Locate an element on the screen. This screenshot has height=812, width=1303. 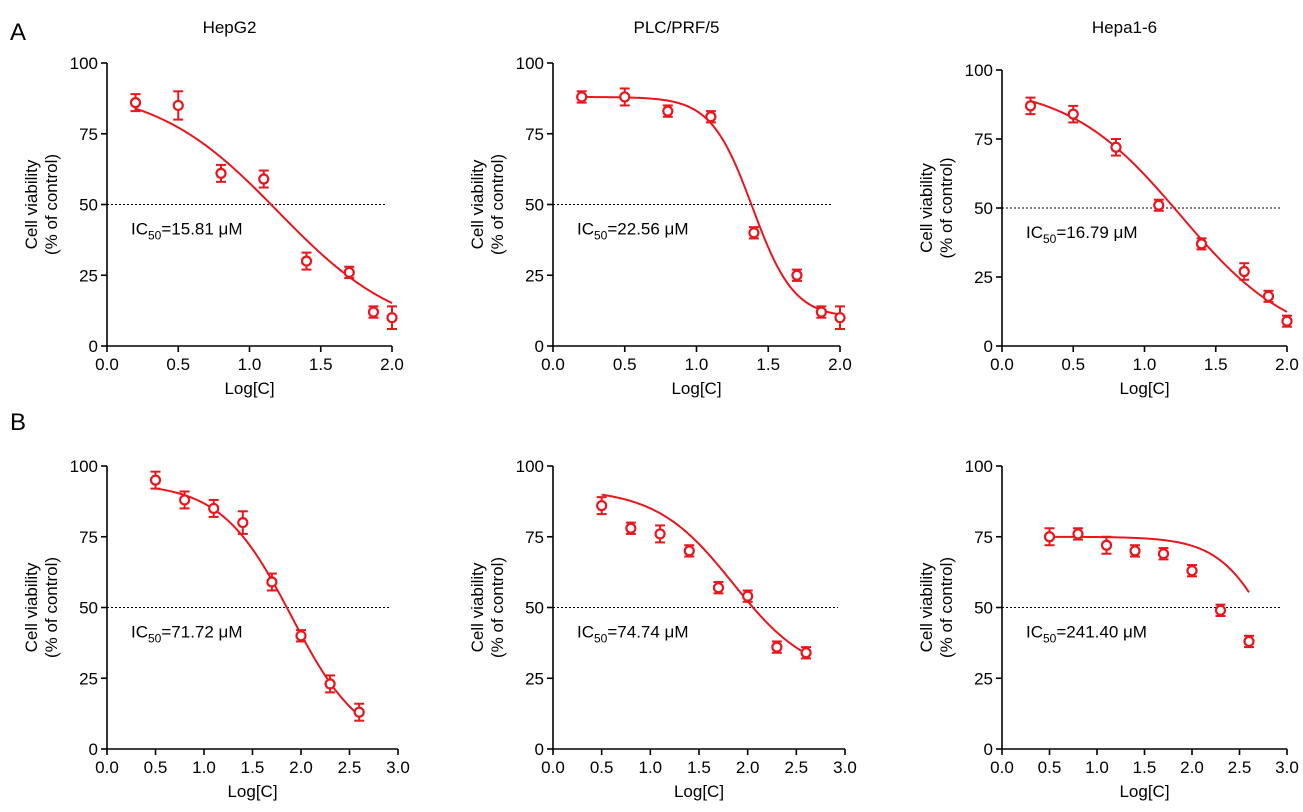
ic50-label: IC50=241.40 μM is located at coordinates (1086, 634).